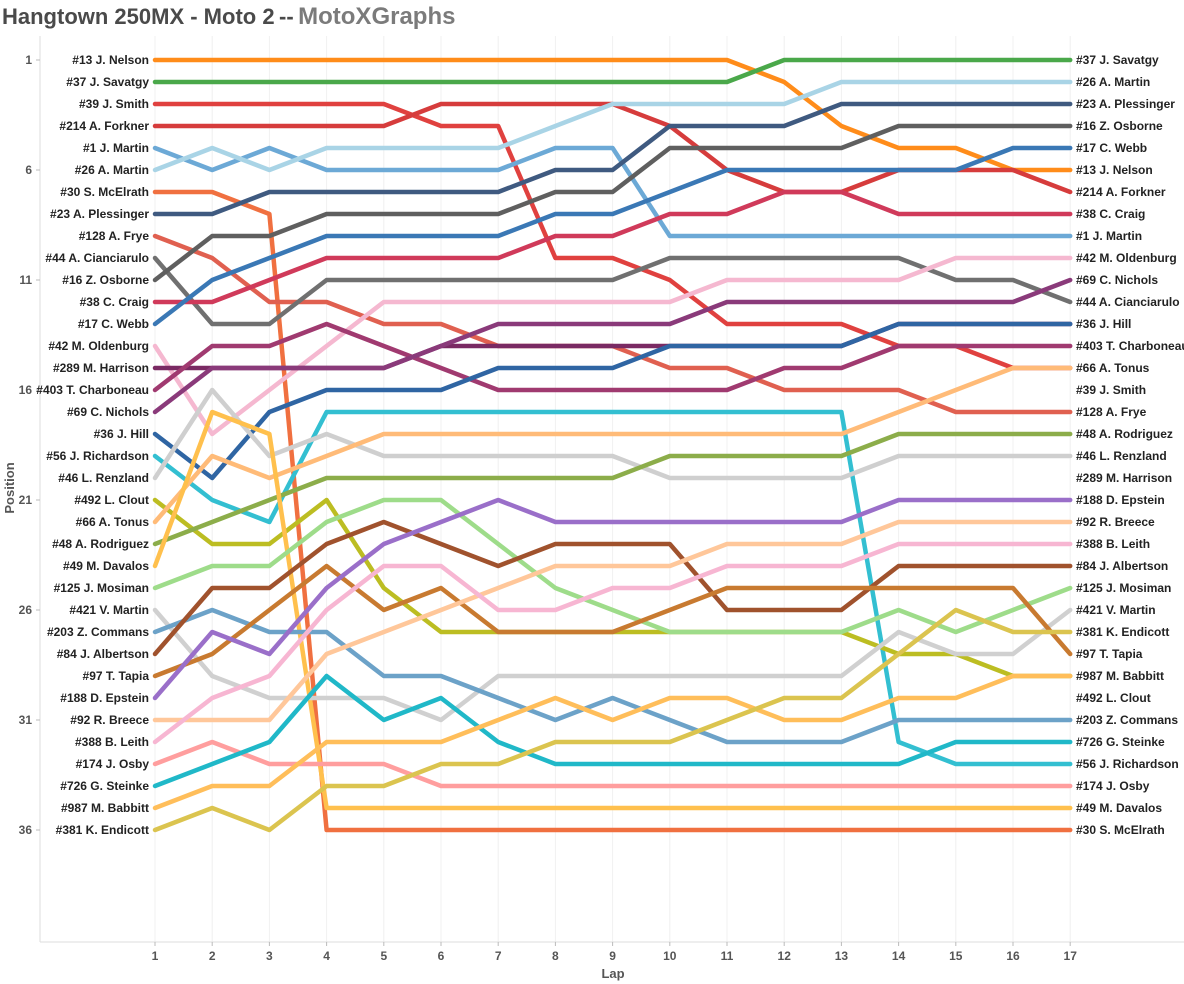 The image size is (1184, 984). What do you see at coordinates (114, 104) in the screenshot?
I see `left-rider-label: #39 J. Smith` at bounding box center [114, 104].